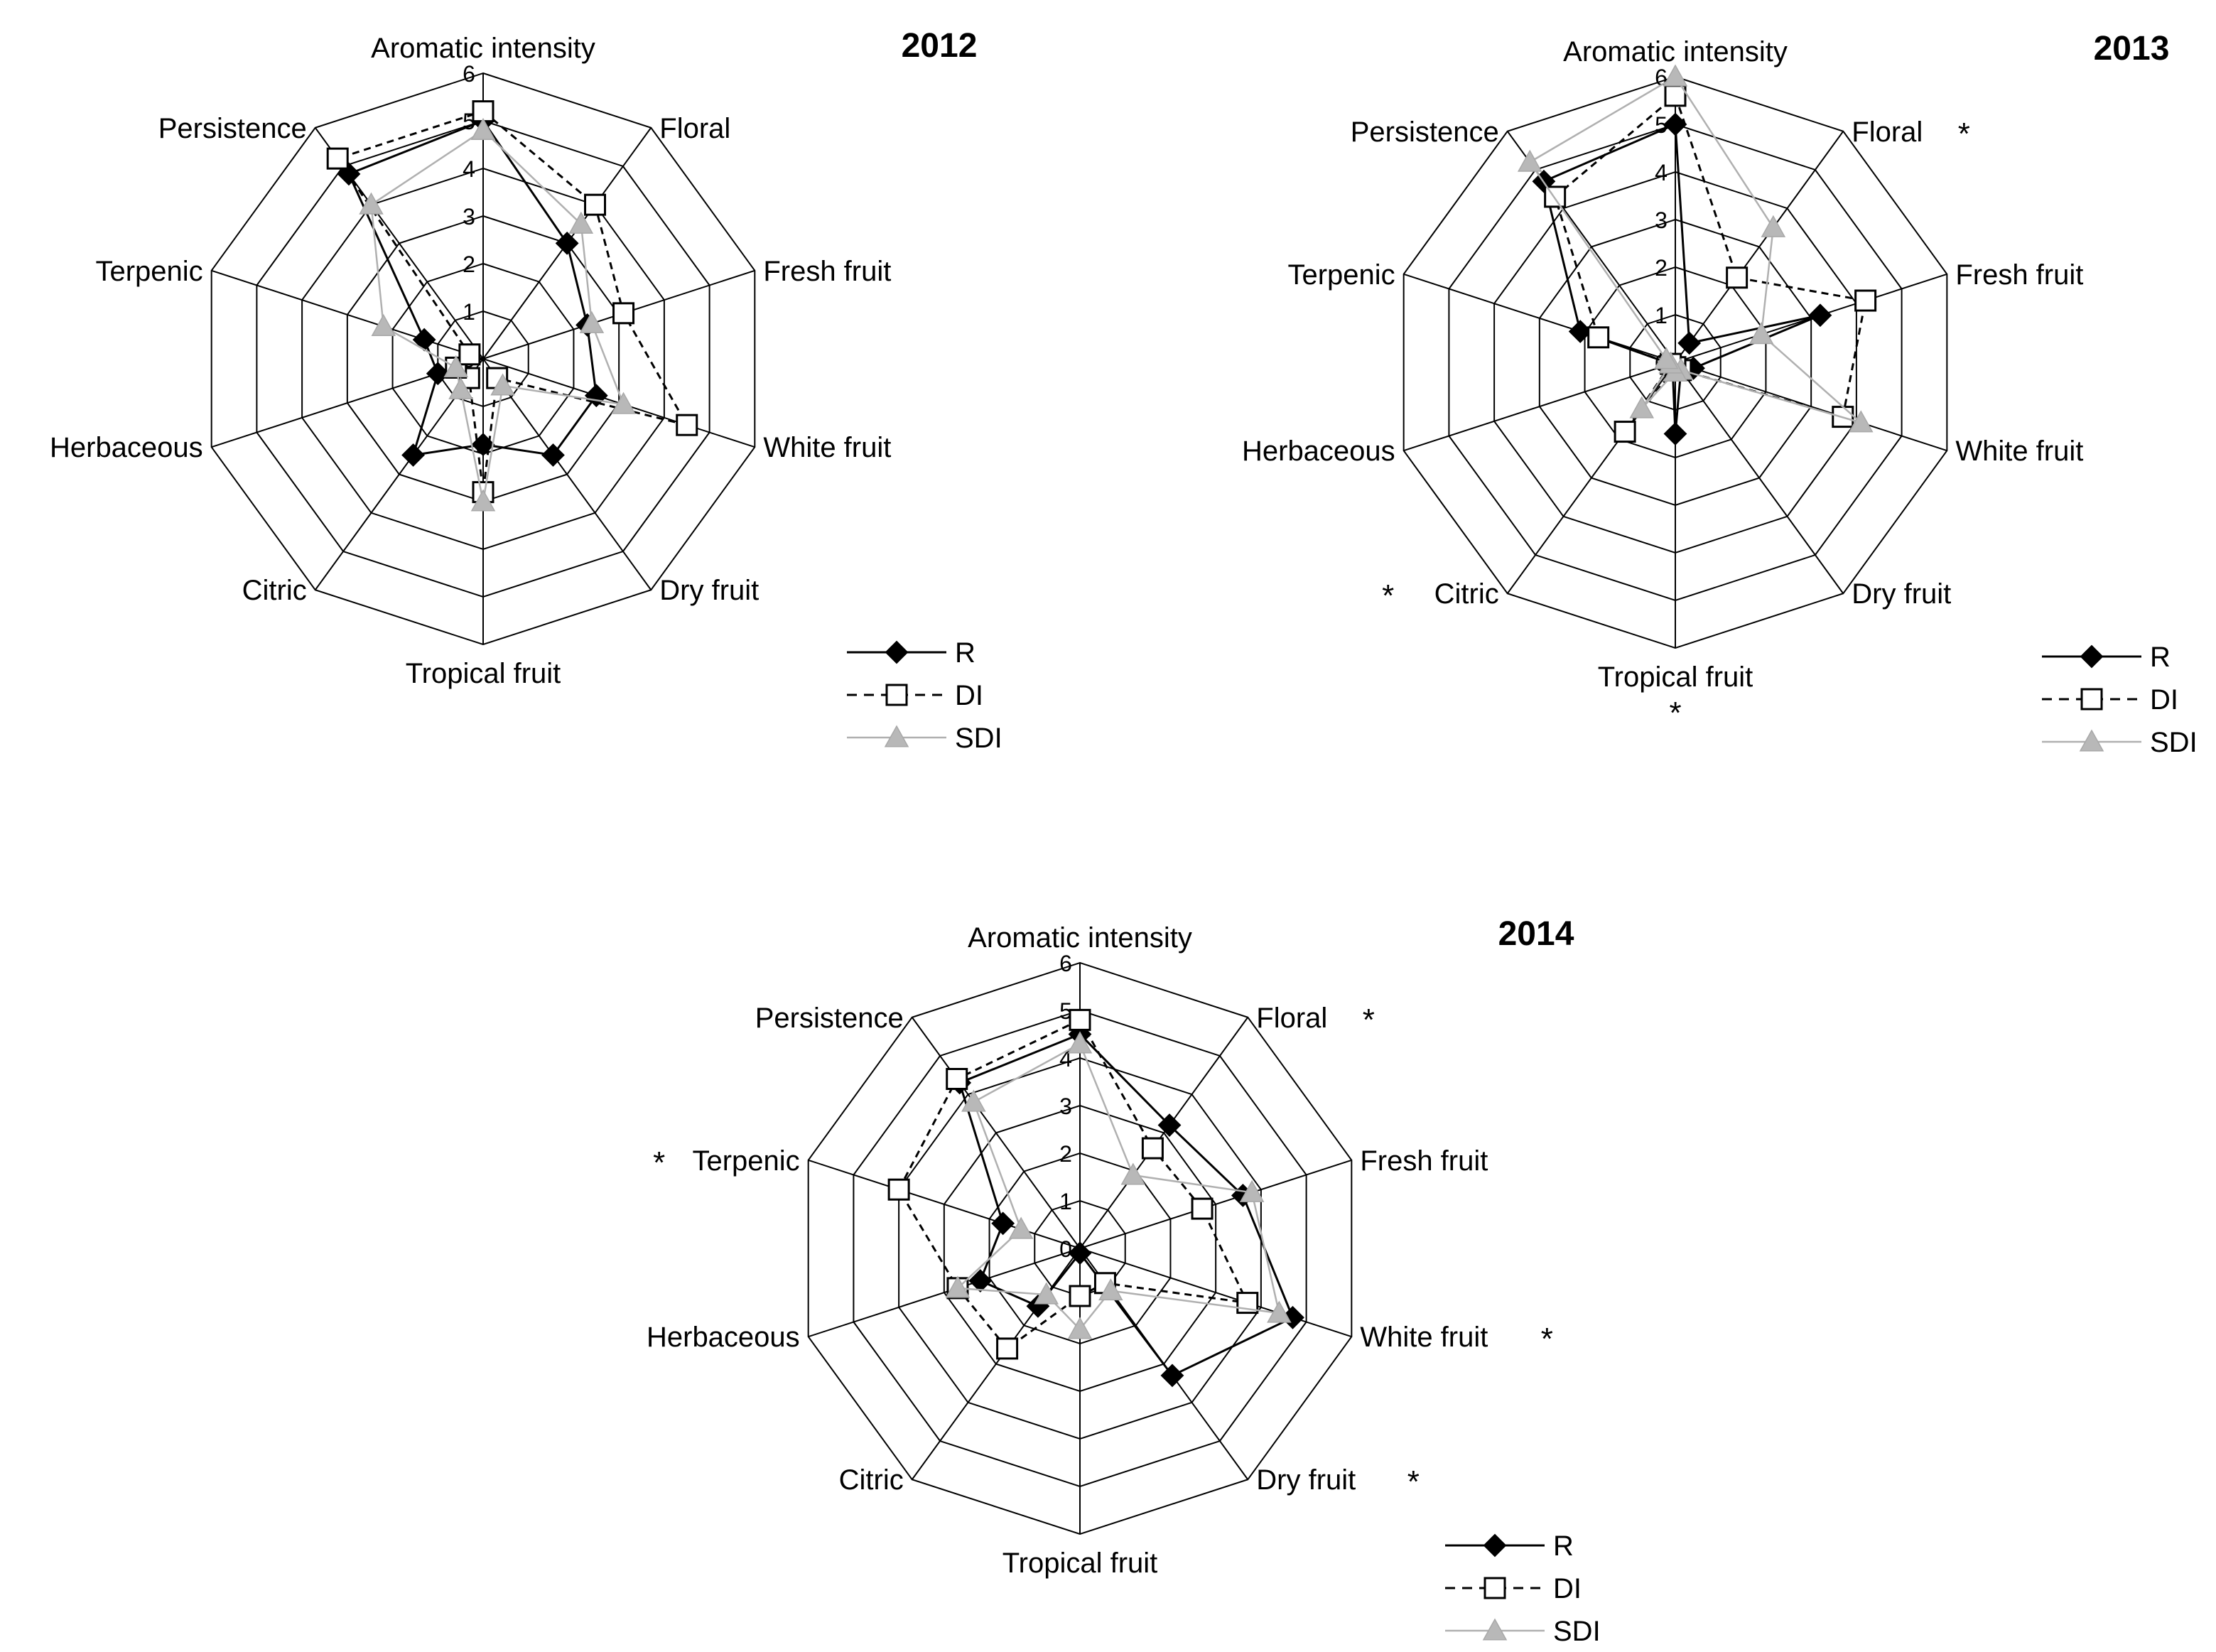 The height and width of the screenshot is (1652, 2216). I want to click on series-line-di, so click(512, 301).